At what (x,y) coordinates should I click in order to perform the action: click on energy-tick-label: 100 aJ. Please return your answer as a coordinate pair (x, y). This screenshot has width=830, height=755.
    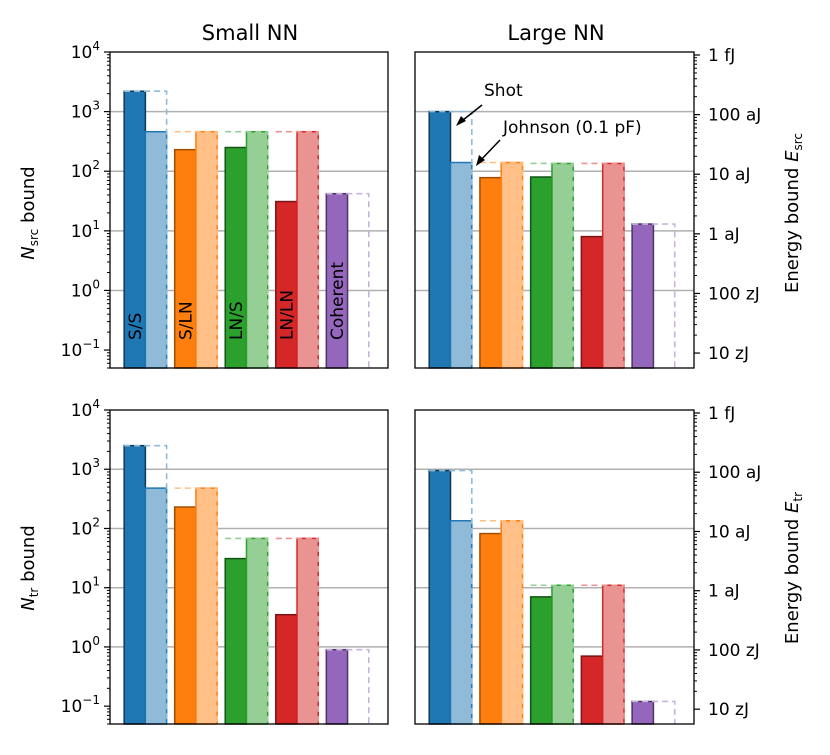
    Looking at the image, I should click on (734, 116).